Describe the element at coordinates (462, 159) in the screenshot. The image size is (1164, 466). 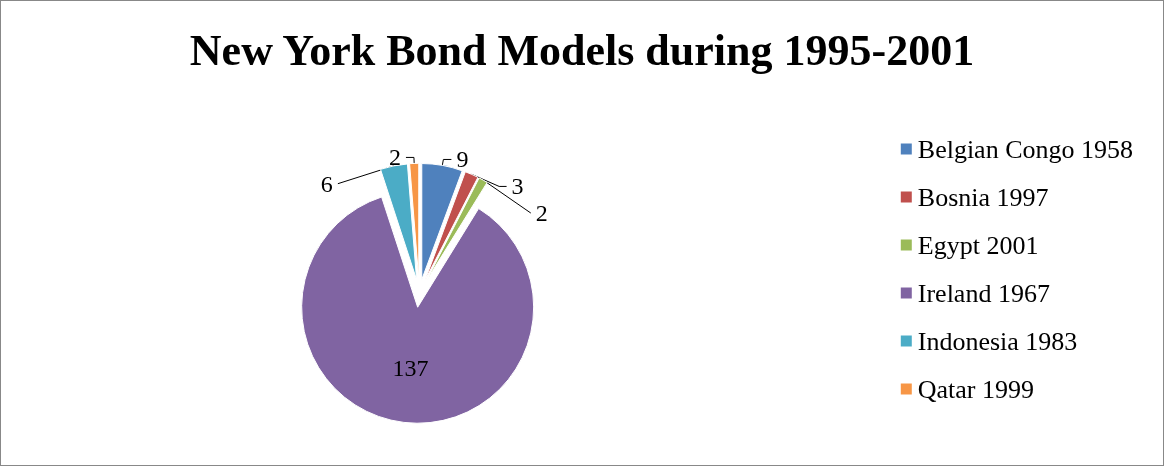
I see `data-label: 9` at that location.